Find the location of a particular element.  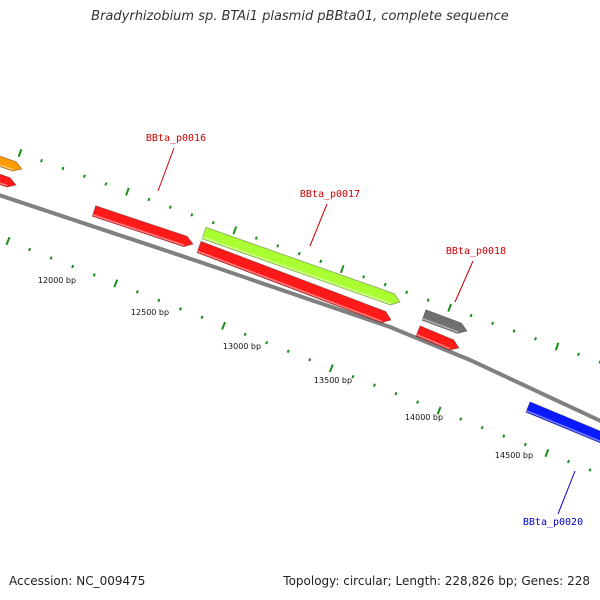

leader-bbta-p0020 is located at coordinates (566, 492).